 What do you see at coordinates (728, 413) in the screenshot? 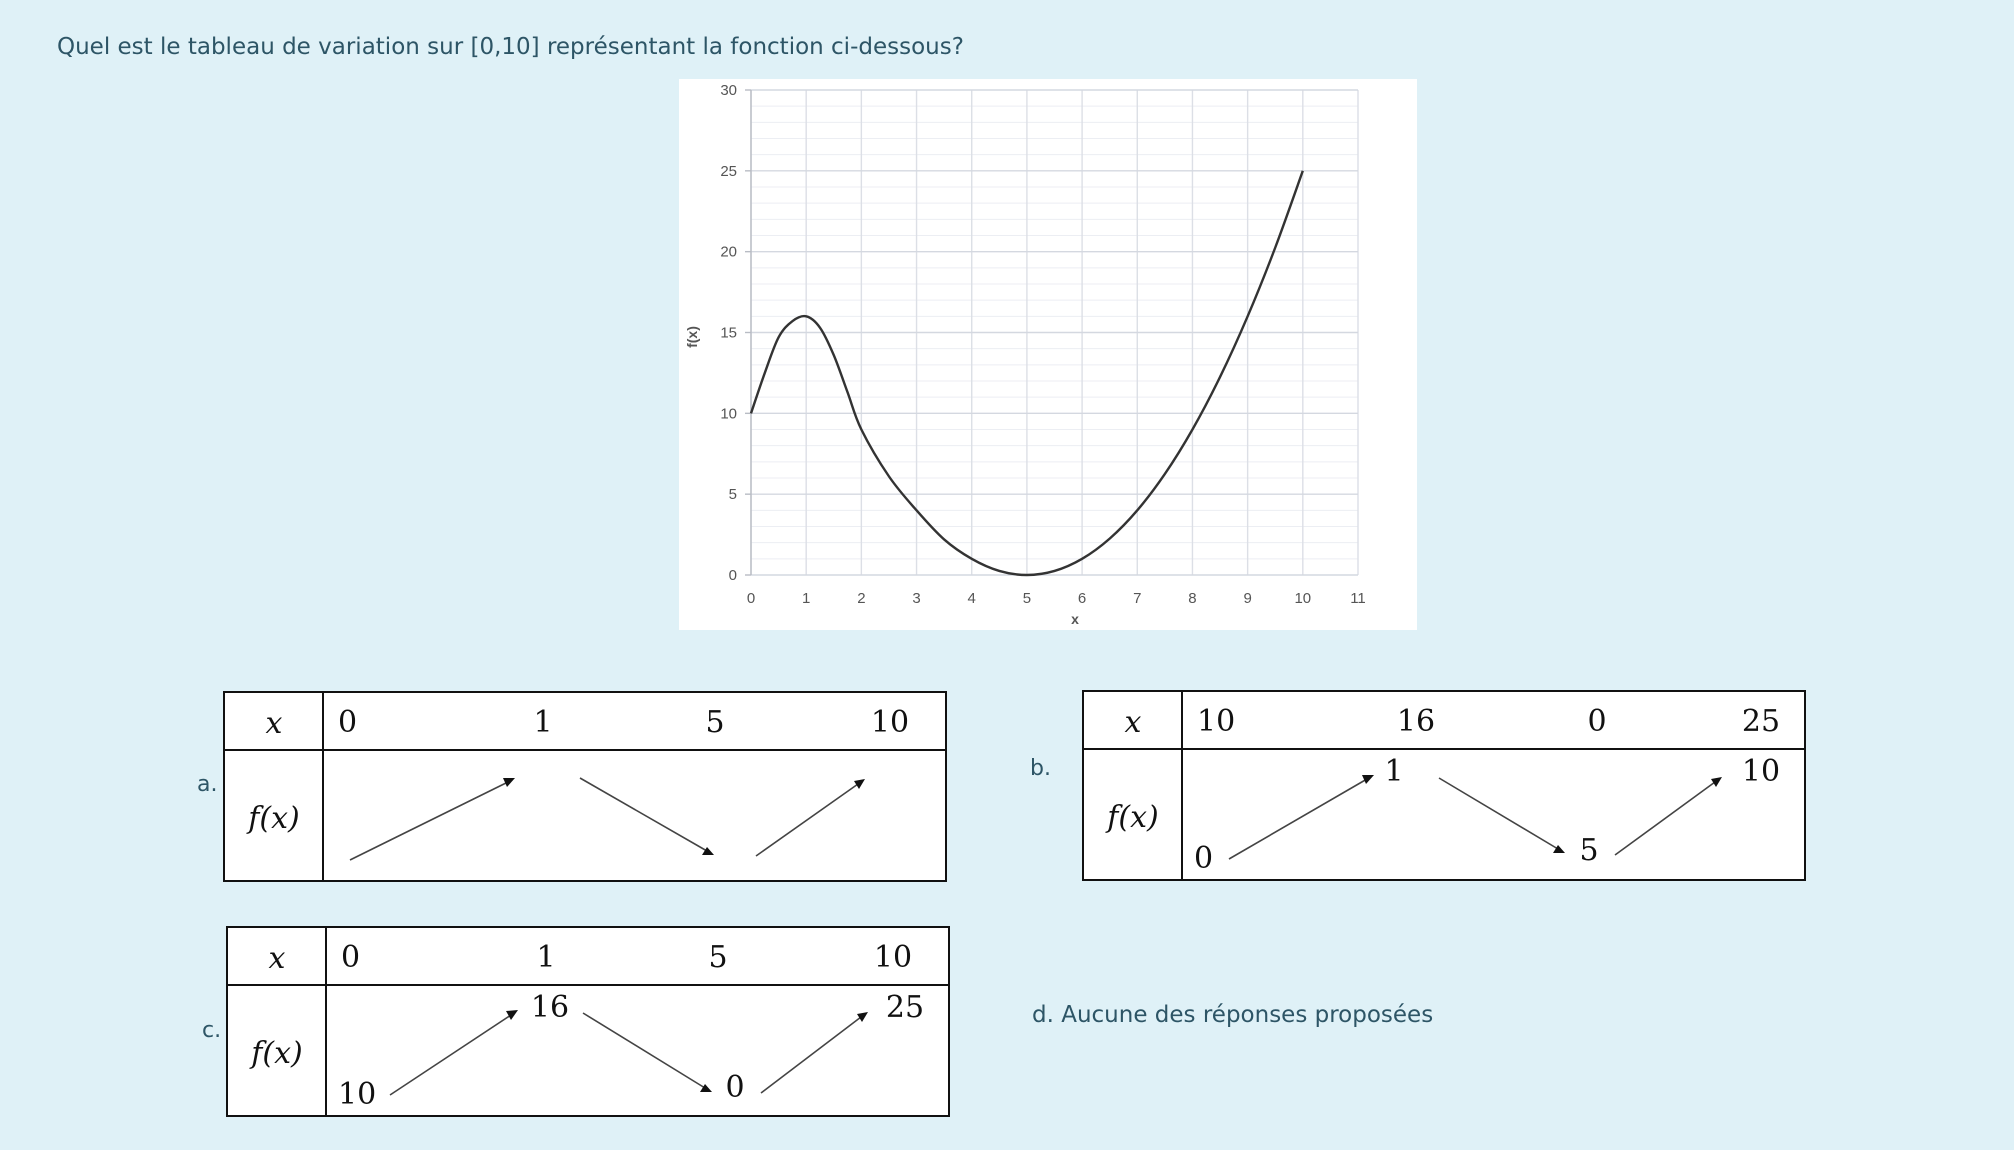
I see `y-tick-label: 10` at bounding box center [728, 413].